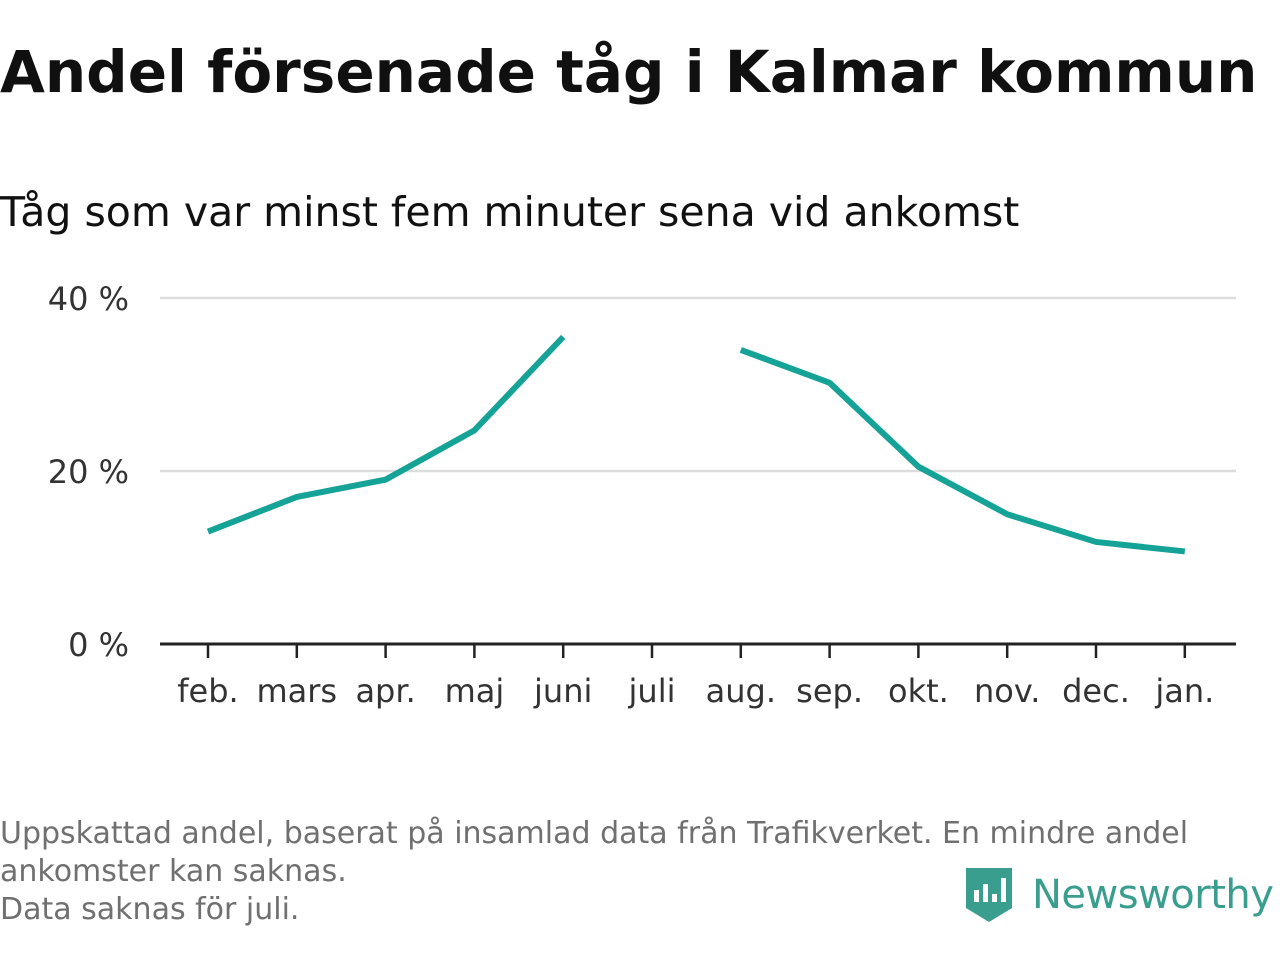 Image resolution: width=1280 pixels, height=960 pixels. I want to click on x-tick-label: maj, so click(475, 691).